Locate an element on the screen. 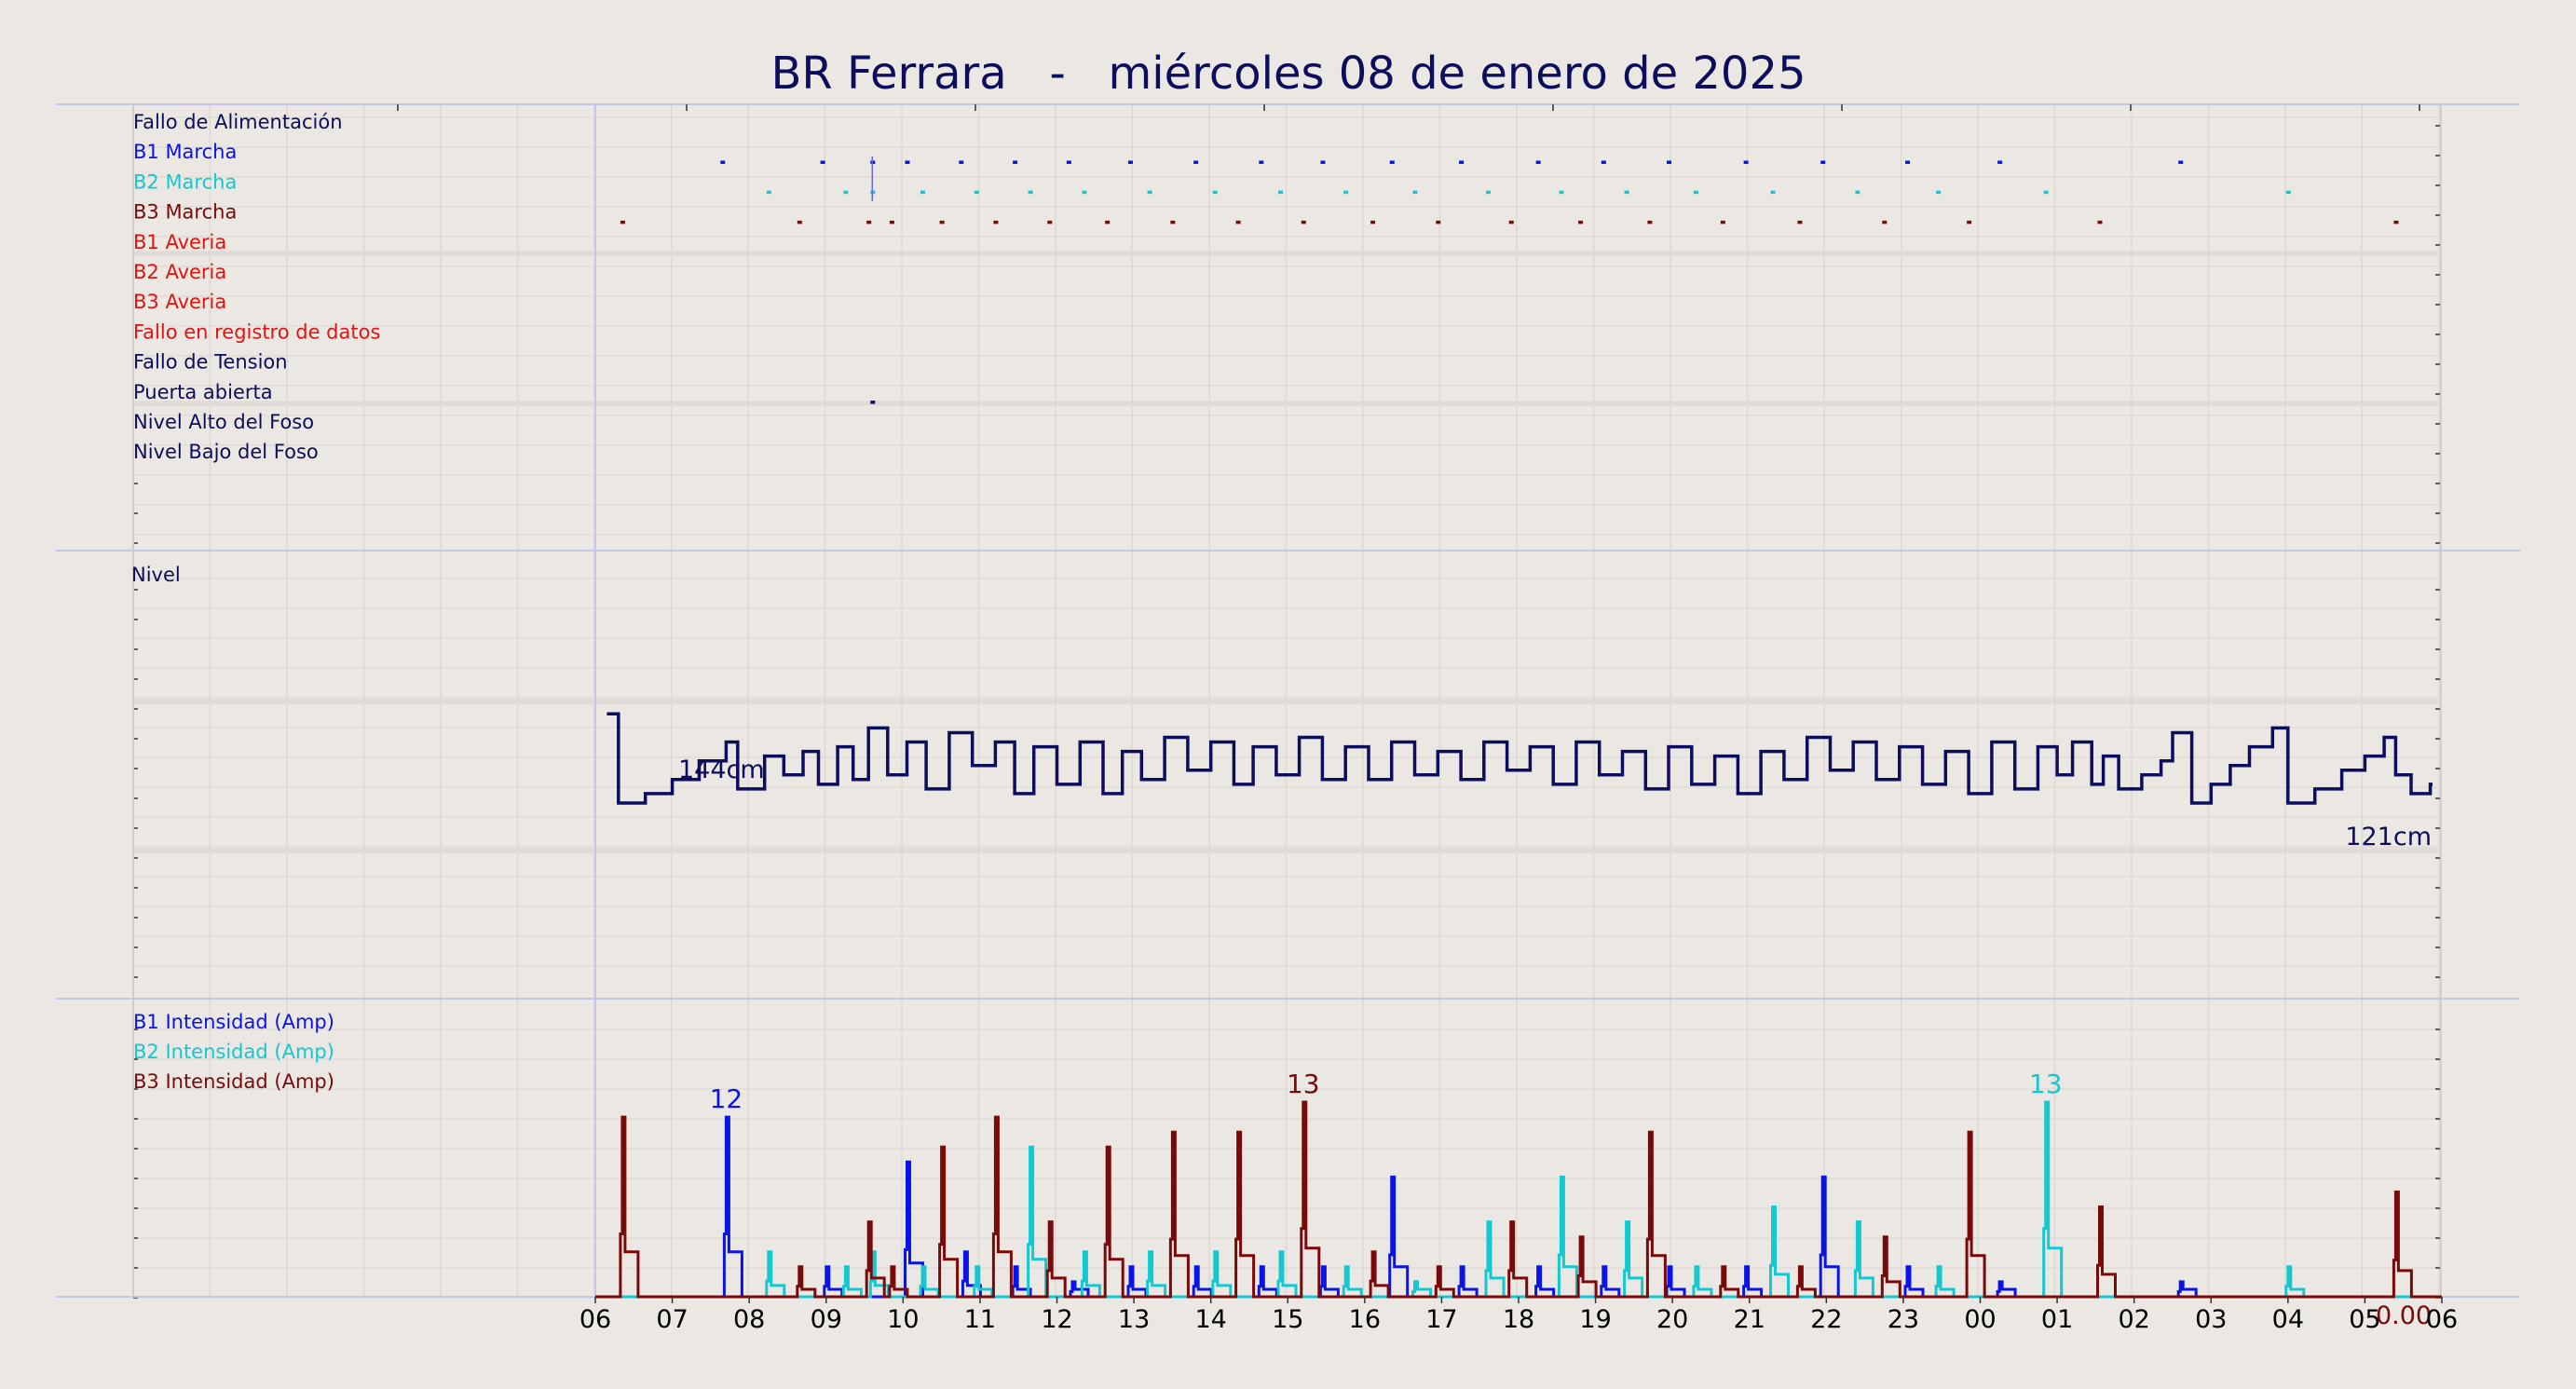 This screenshot has width=2576, height=1389. event-row-label: B2 Averia is located at coordinates (179, 272).